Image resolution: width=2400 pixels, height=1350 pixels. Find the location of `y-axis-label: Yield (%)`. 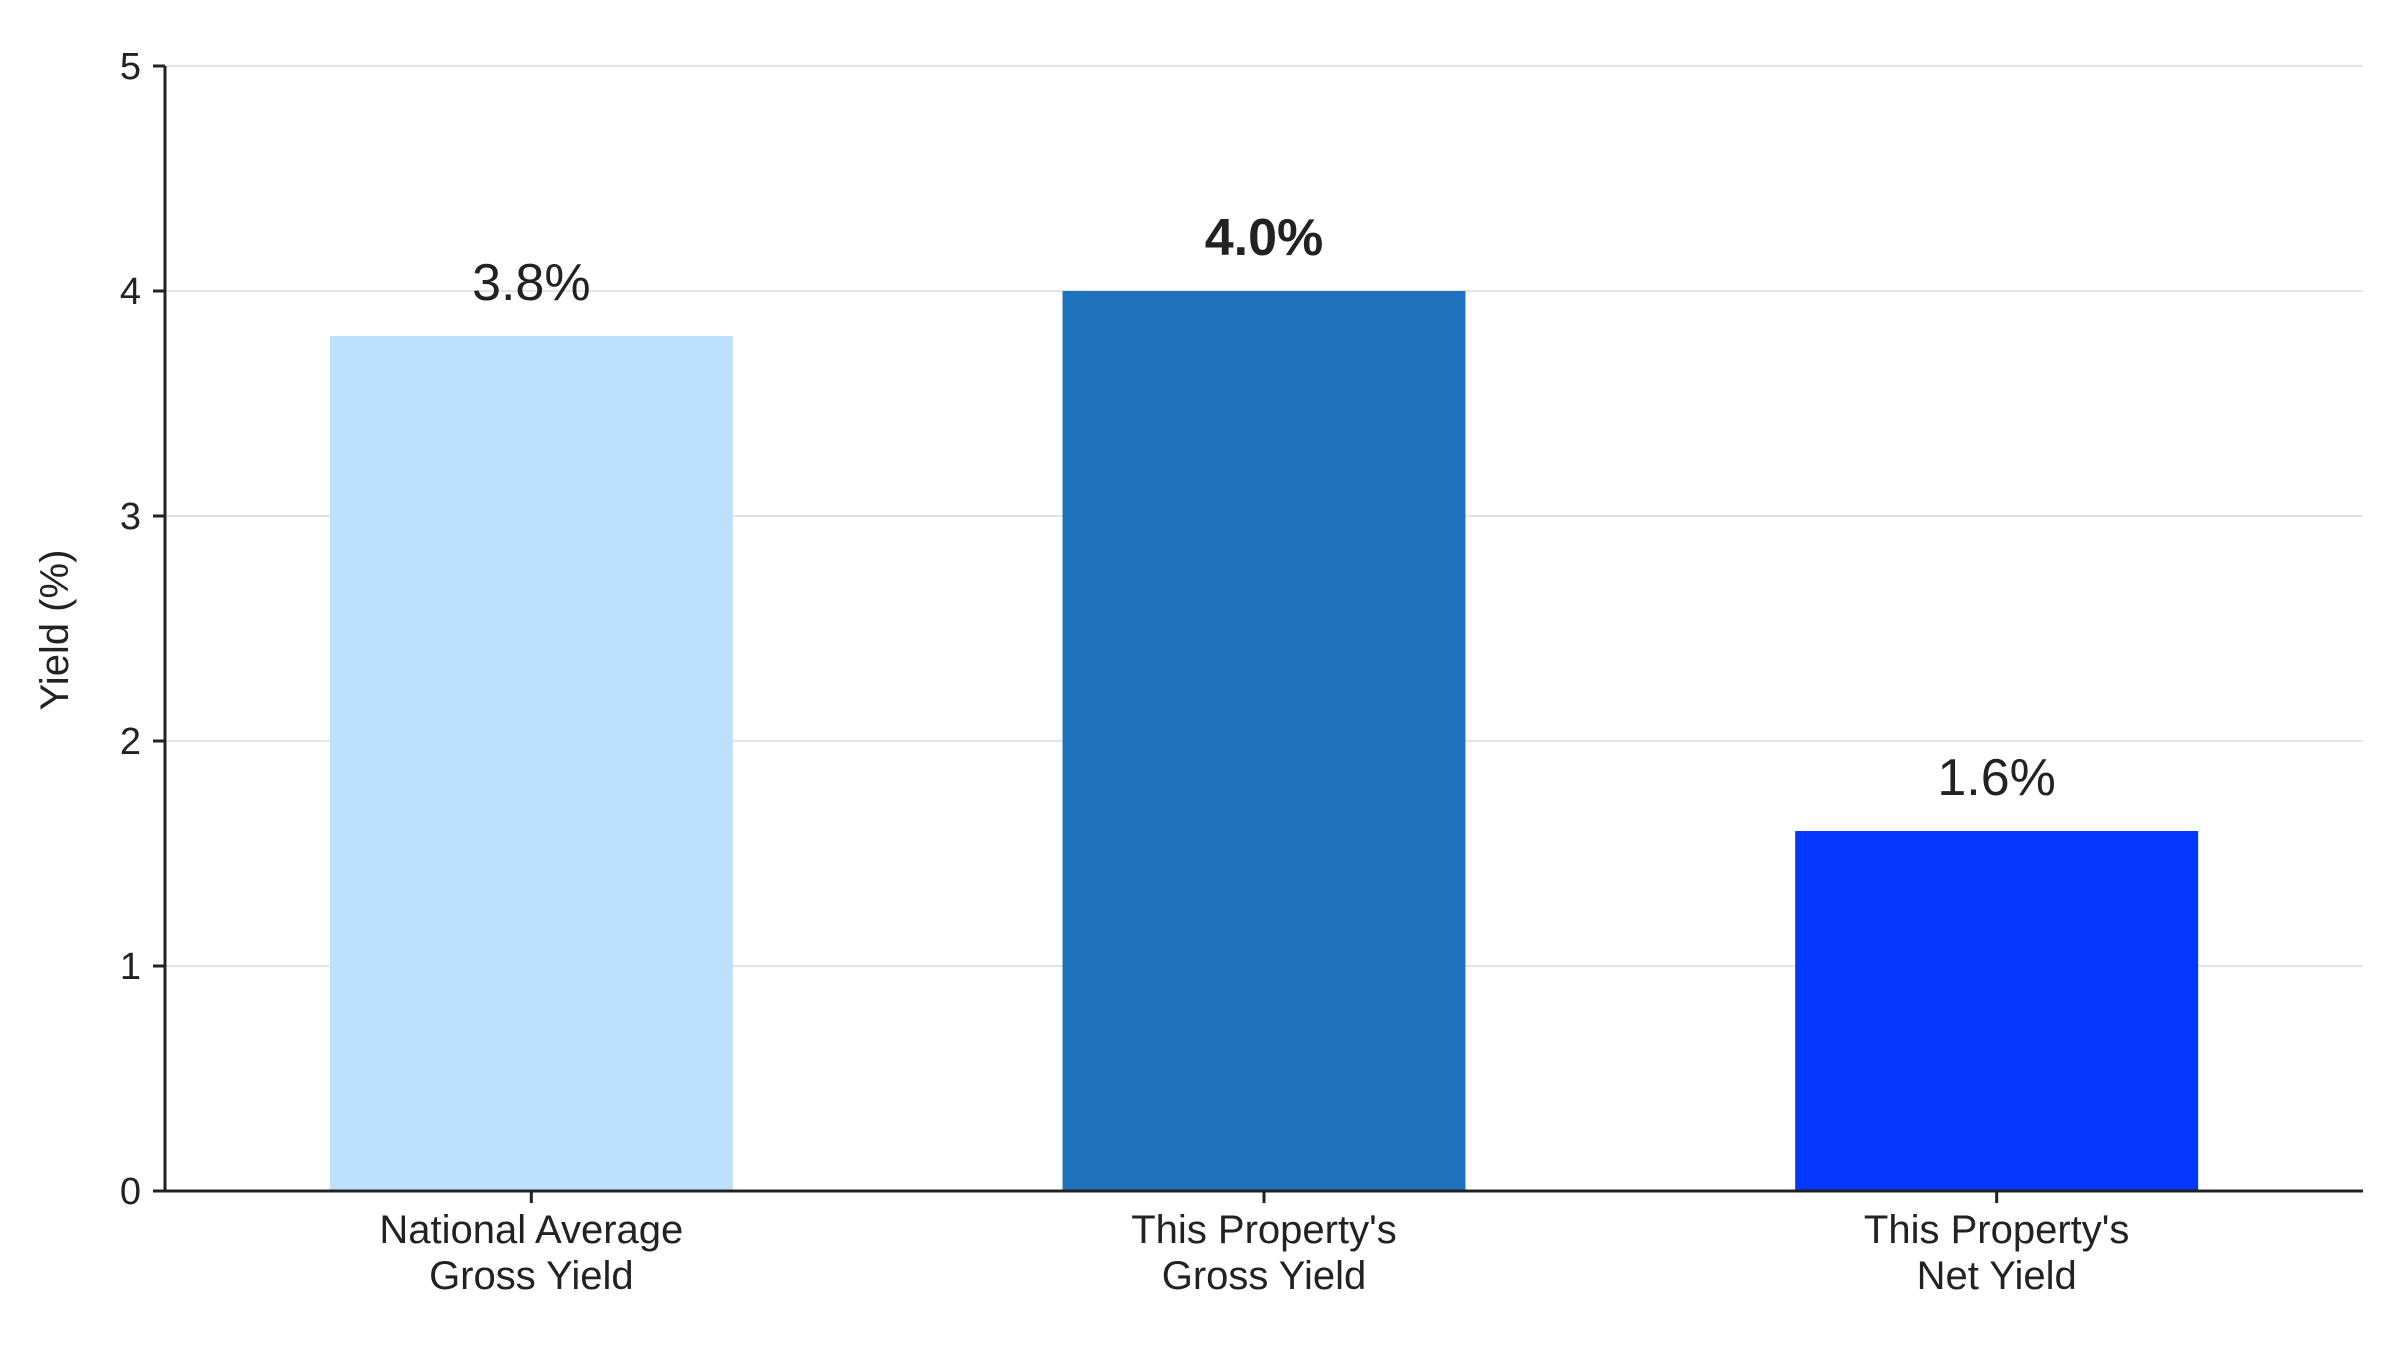

y-axis-label: Yield (%) is located at coordinates (55, 630).